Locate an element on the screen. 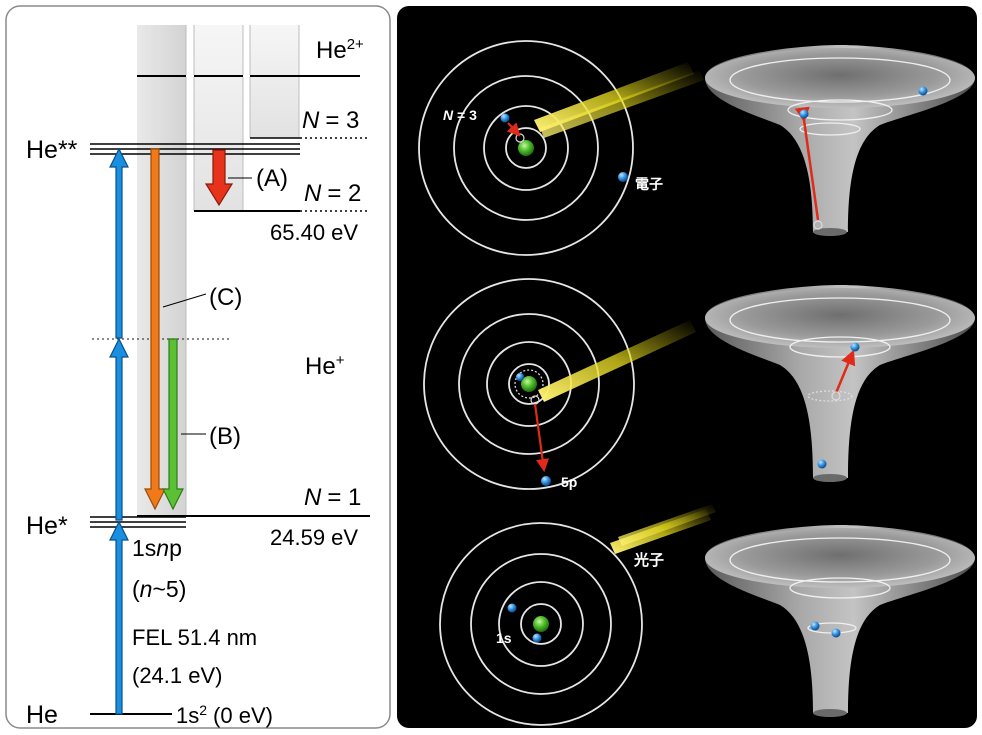 This screenshot has height=735, width=982. n1-label: N = 1 is located at coordinates (332, 497).